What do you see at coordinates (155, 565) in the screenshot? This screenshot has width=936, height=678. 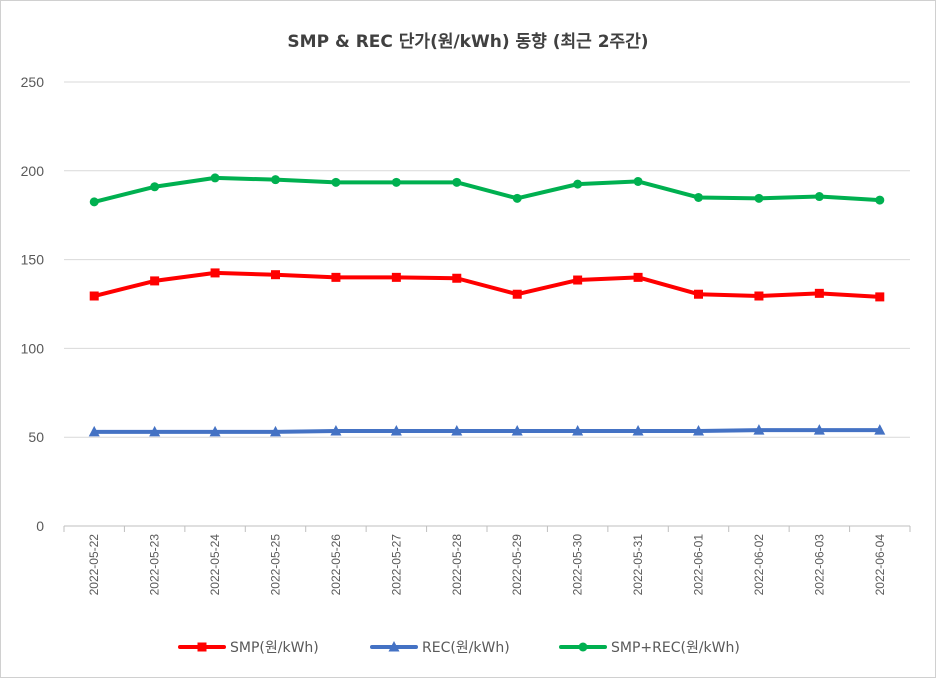 I see `x-tick-label: 2022-05-23` at bounding box center [155, 565].